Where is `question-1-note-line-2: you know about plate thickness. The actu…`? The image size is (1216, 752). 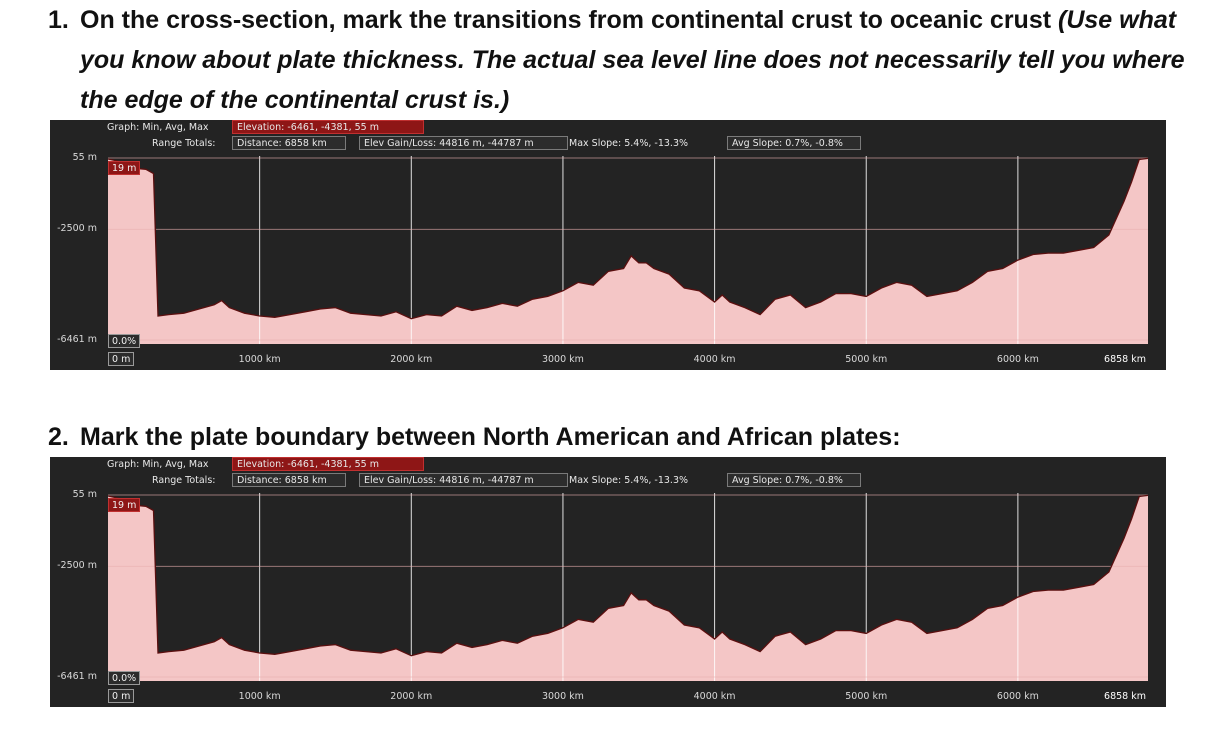
question-1-note-line-2: you know about plate thickness. The actu… is located at coordinates (632, 60).